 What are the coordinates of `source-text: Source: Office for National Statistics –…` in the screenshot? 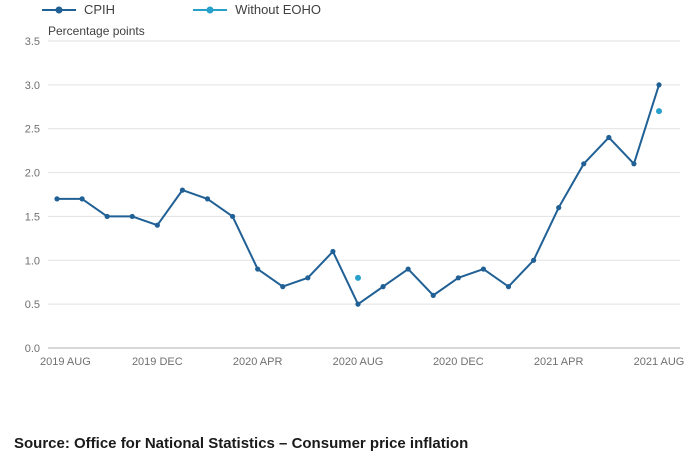 It's located at (241, 443).